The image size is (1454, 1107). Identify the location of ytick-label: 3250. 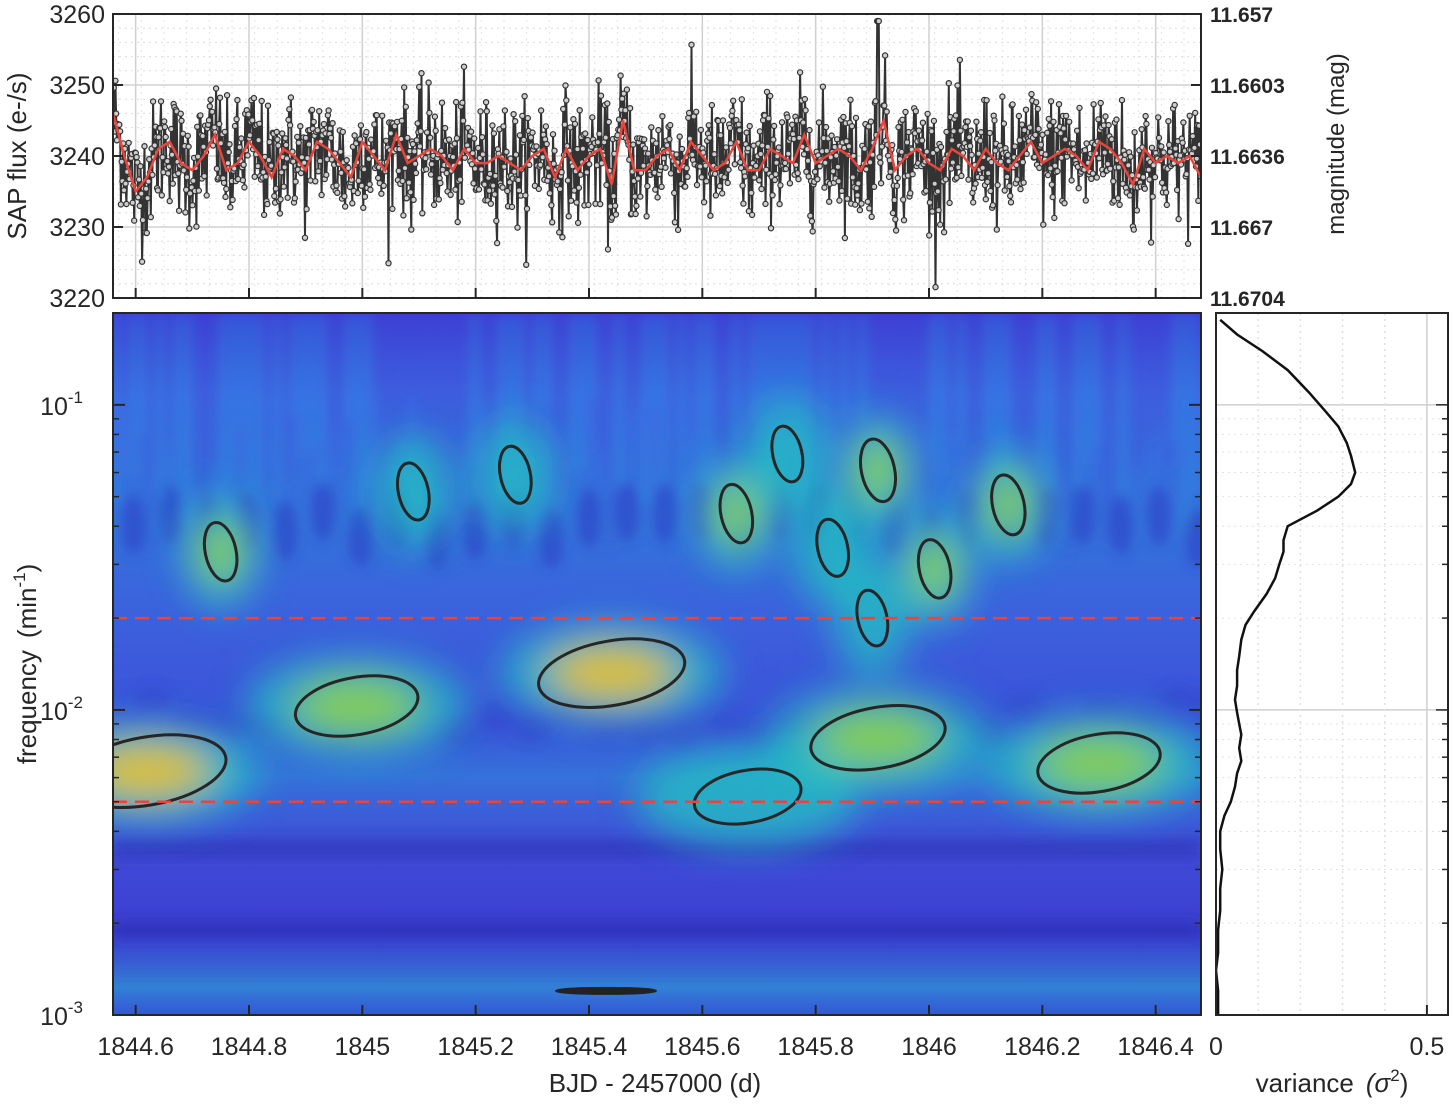
(77, 86).